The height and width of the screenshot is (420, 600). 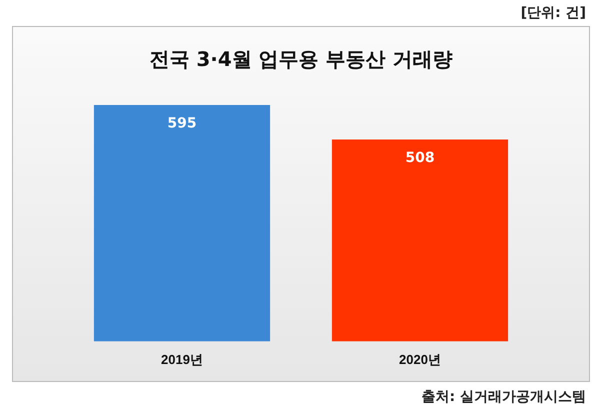 What do you see at coordinates (301, 59) in the screenshot?
I see `chart-title: 전국 3·4월 업무용 부동산 거래량` at bounding box center [301, 59].